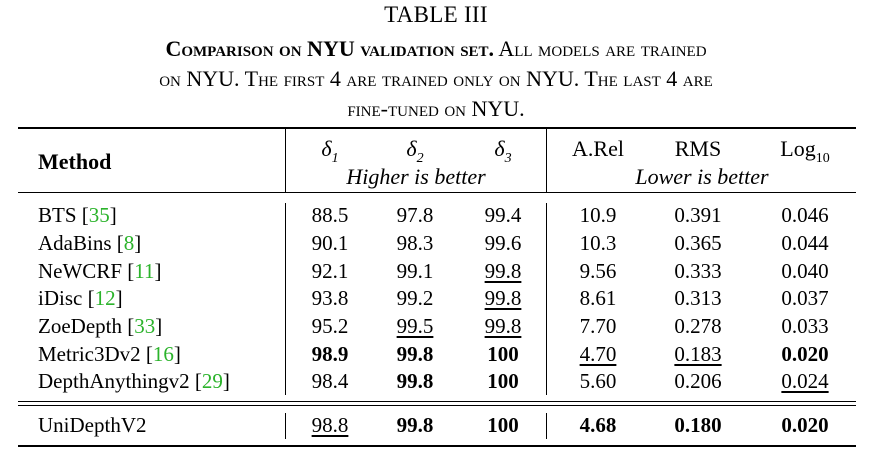  What do you see at coordinates (134, 381) in the screenshot?
I see `method-cell: DepthAnythingv2 [29]` at bounding box center [134, 381].